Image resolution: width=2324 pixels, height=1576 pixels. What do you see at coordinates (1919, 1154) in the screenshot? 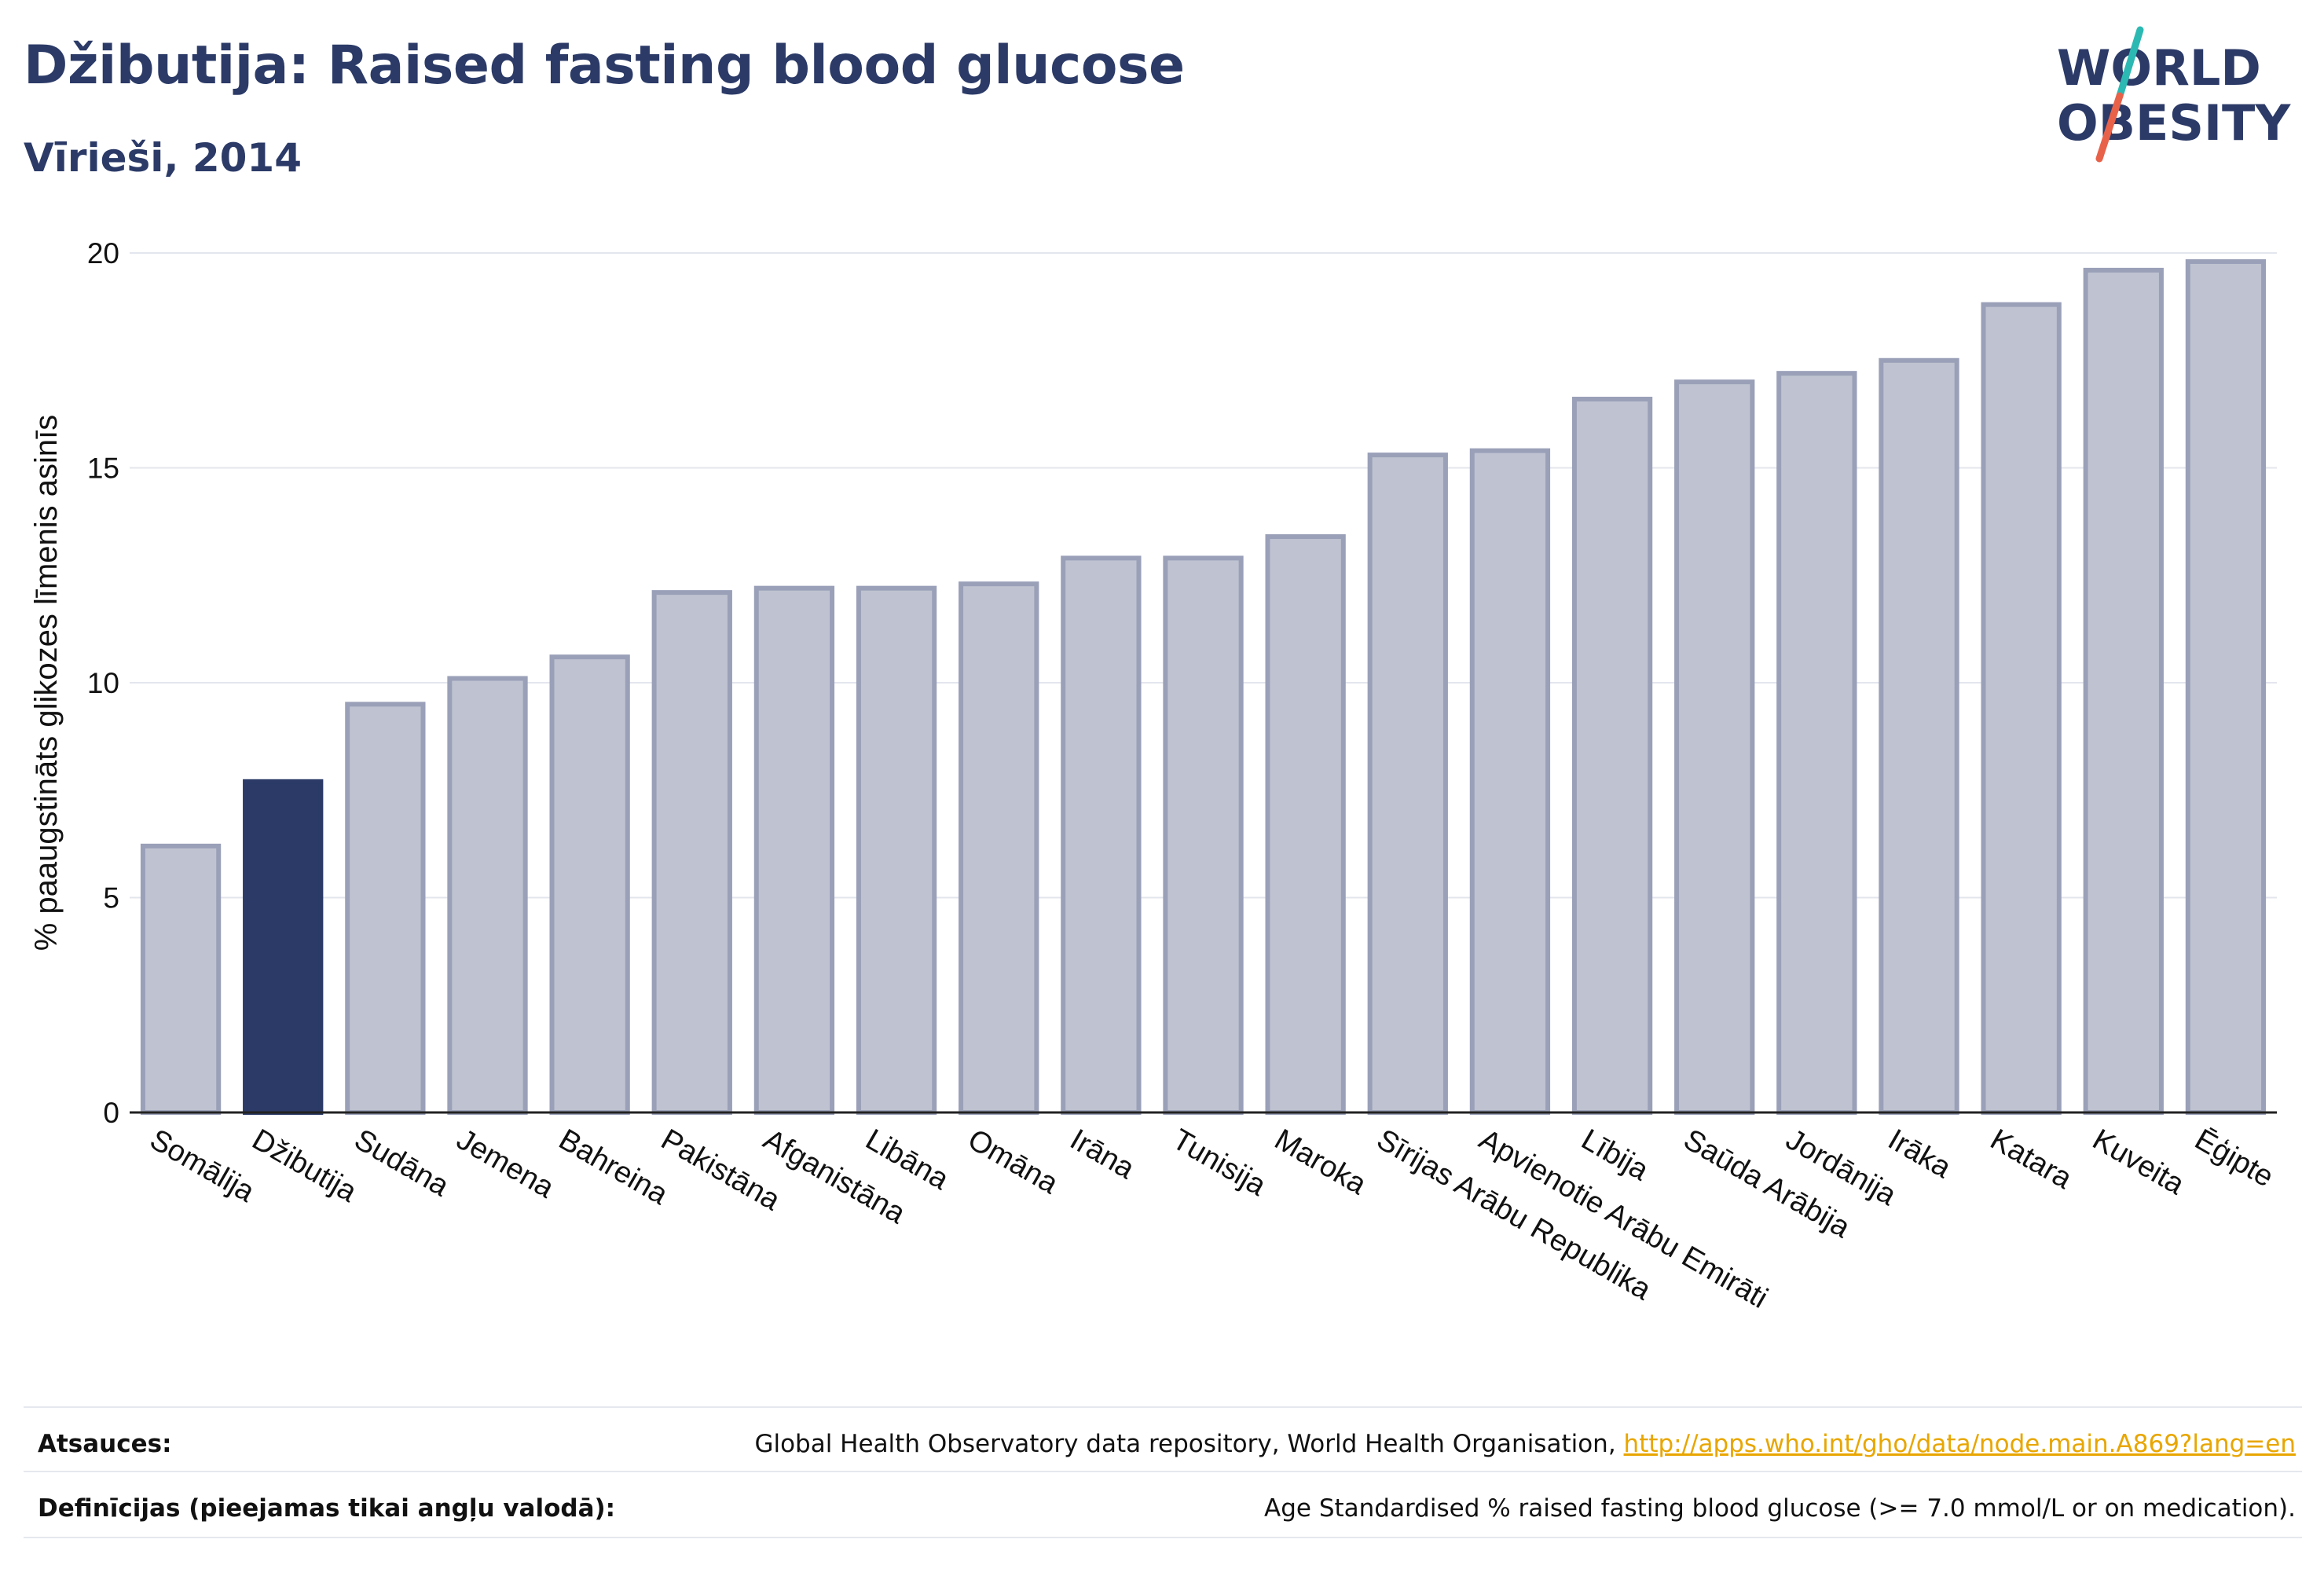
I see `x-tick-label: Irāka` at bounding box center [1919, 1154].